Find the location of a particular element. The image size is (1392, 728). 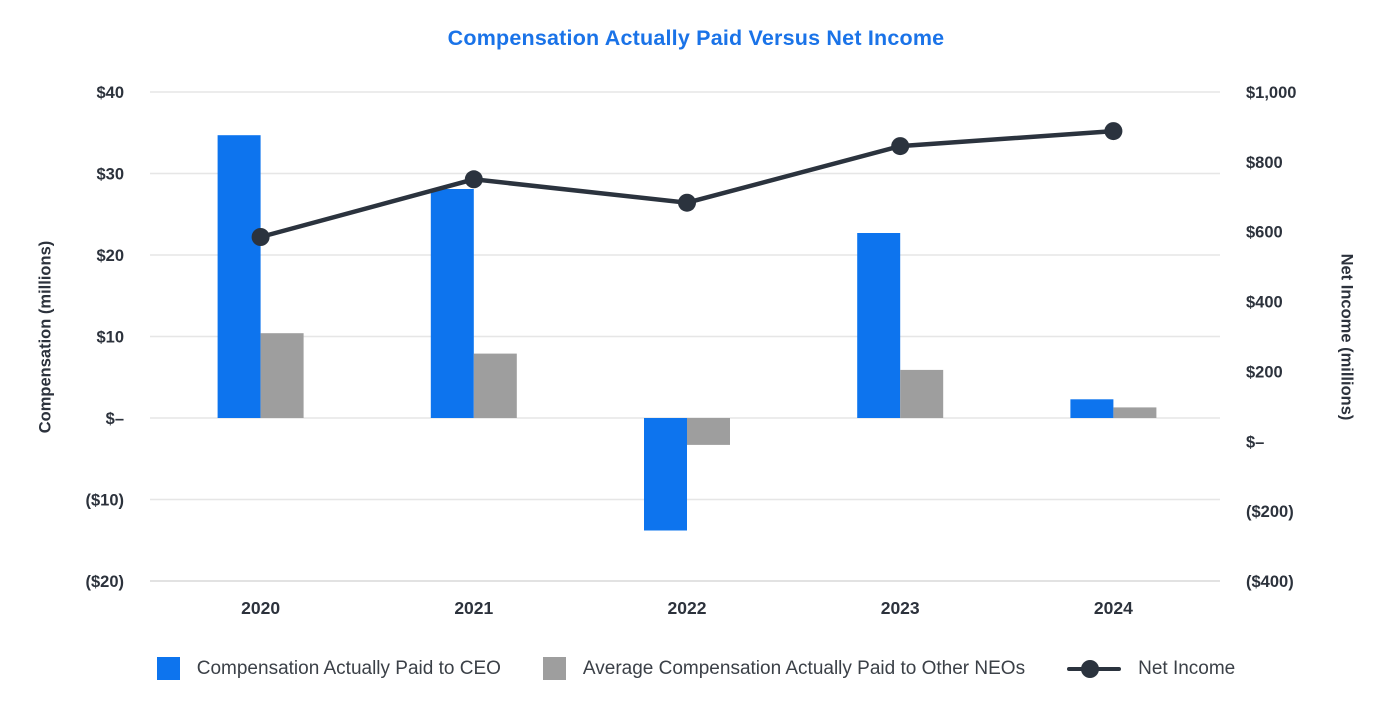

x-axis-label: 2022 is located at coordinates (687, 608).